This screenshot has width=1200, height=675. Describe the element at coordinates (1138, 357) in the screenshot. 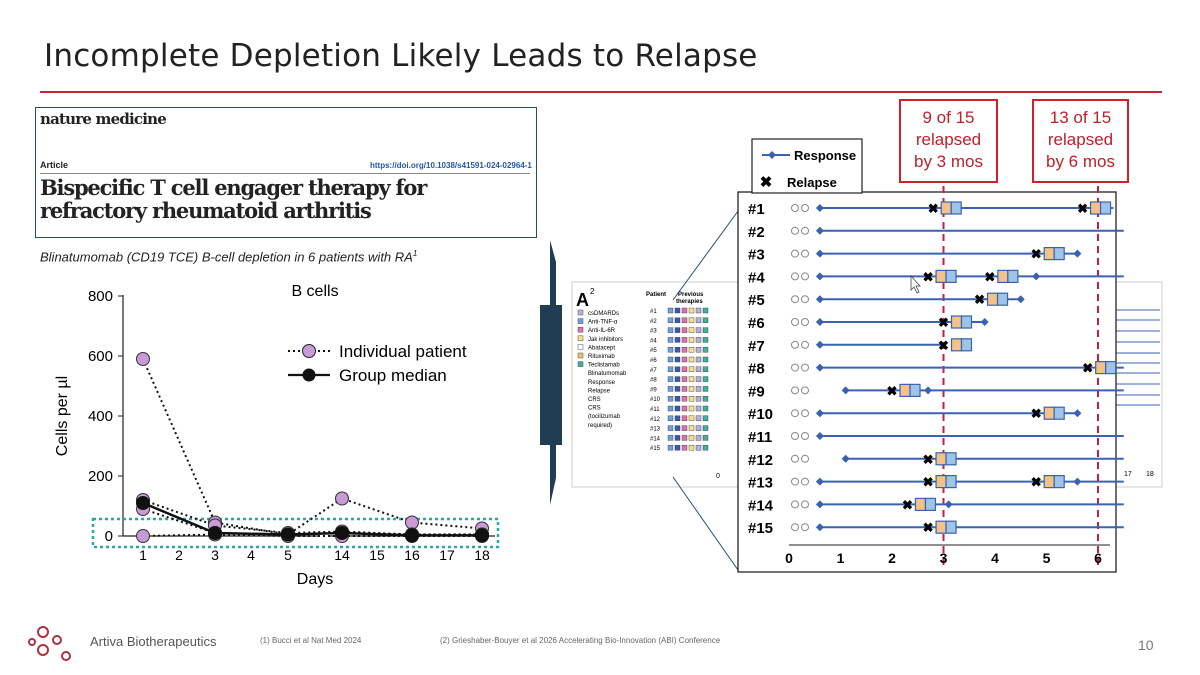

I see `inset-right-arrows` at that location.